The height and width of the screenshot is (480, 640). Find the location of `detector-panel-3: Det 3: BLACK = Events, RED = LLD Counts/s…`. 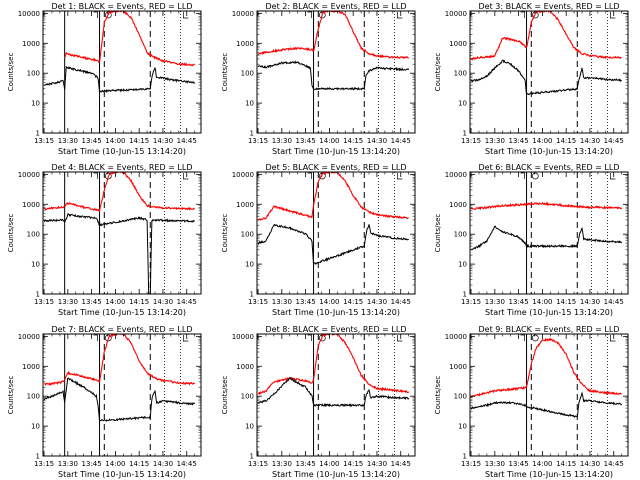

detector-panel-3: Det 3: BLACK = Events, RED = LLD Counts/s… is located at coordinates (531, 79).